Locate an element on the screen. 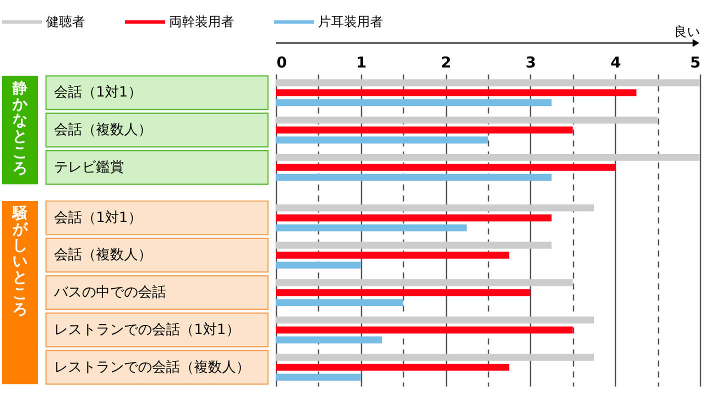  text: 良い is located at coordinates (687, 32).